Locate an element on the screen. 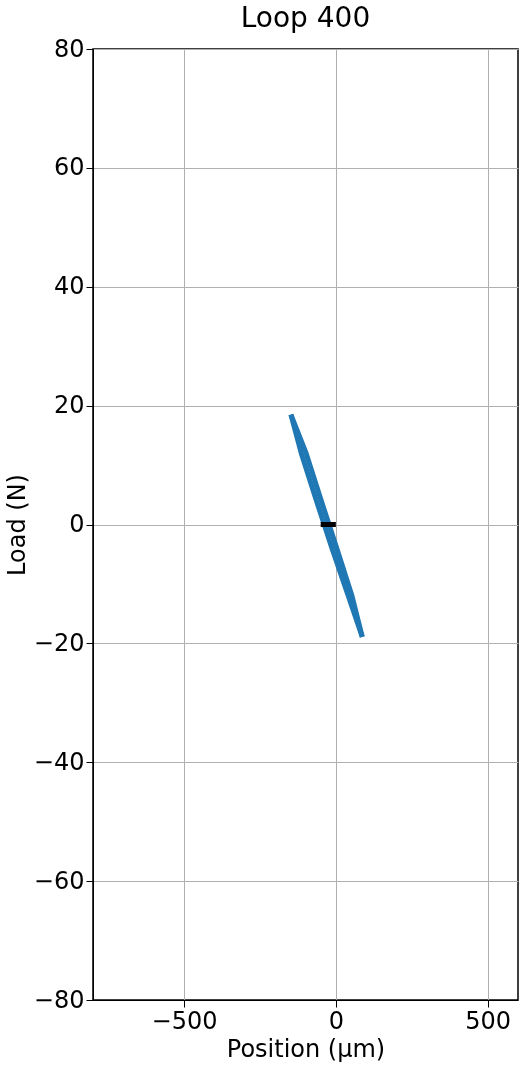  x-axis-title: Position (µm) is located at coordinates (306, 1048).